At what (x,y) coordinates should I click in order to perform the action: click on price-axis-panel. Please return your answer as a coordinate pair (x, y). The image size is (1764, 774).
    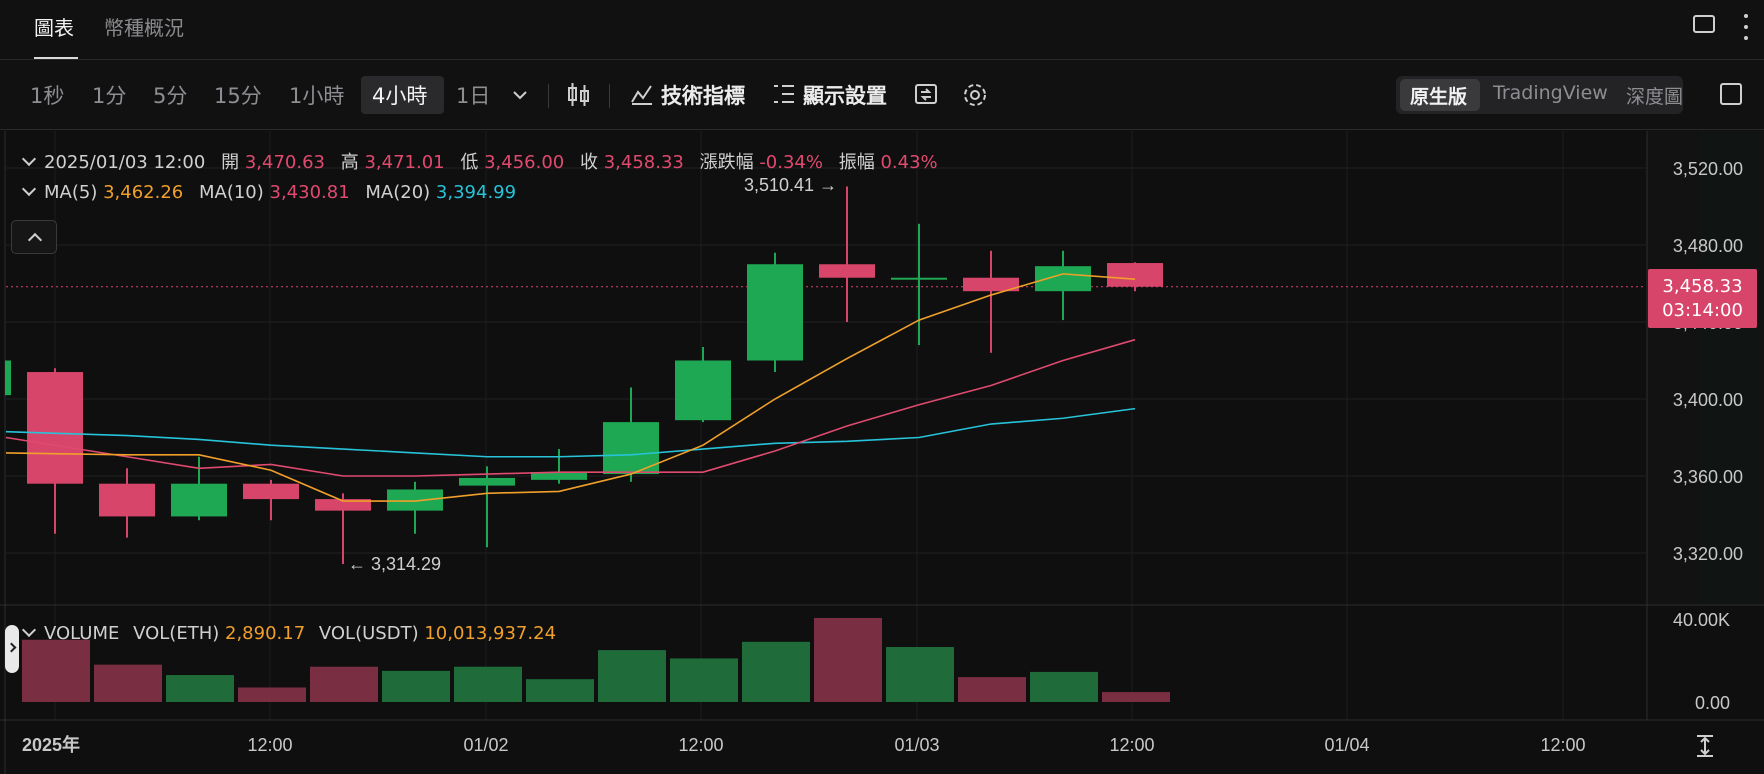
    Looking at the image, I should click on (1705, 368).